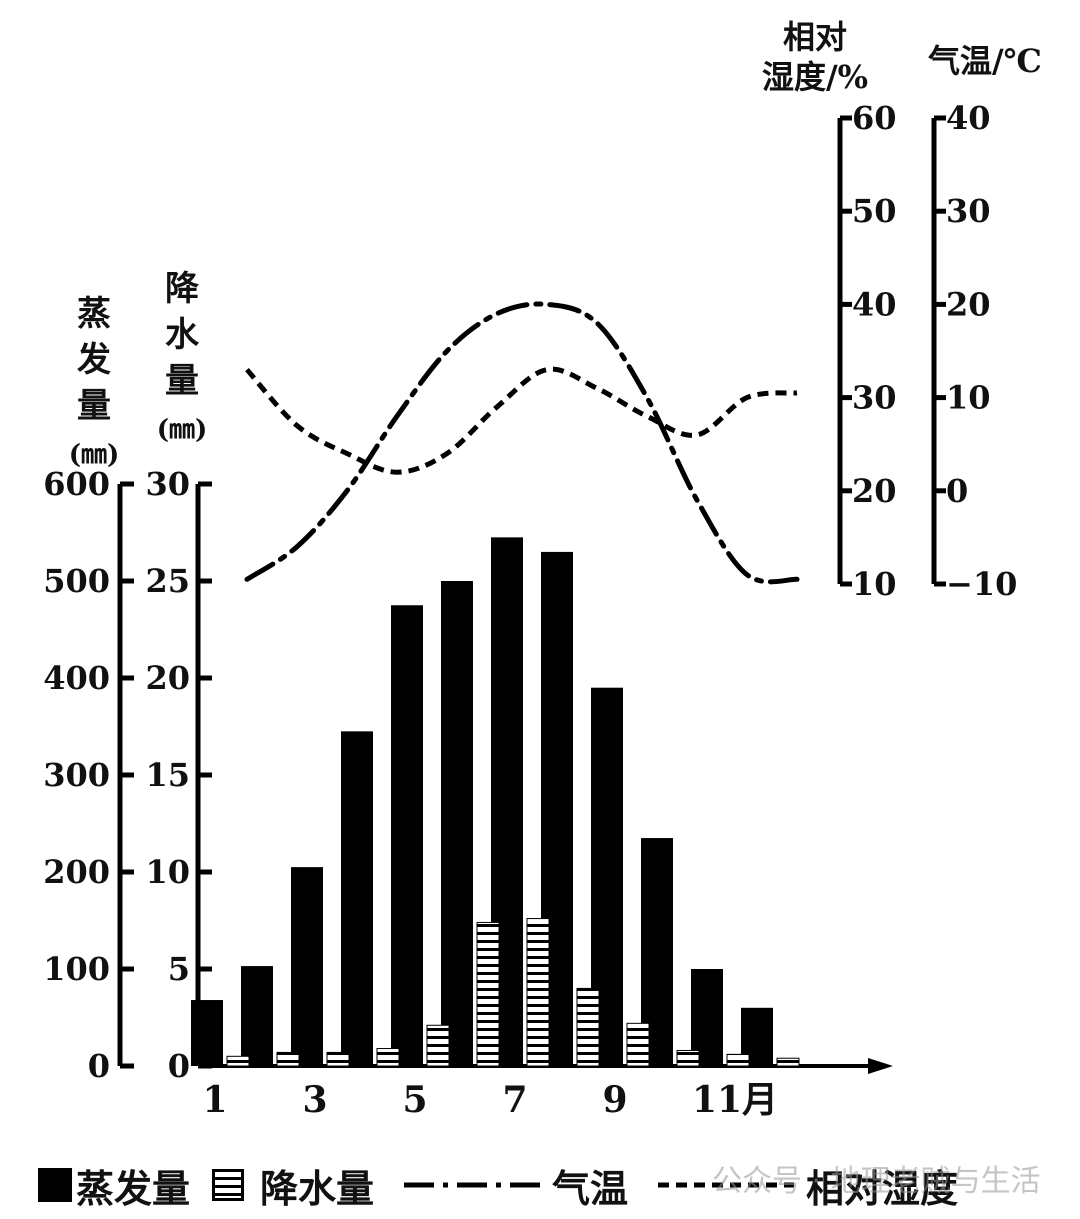 This screenshot has width=1080, height=1219. What do you see at coordinates (874, 211) in the screenshot?
I see `humidity-axis-tick-label: 50` at bounding box center [874, 211].